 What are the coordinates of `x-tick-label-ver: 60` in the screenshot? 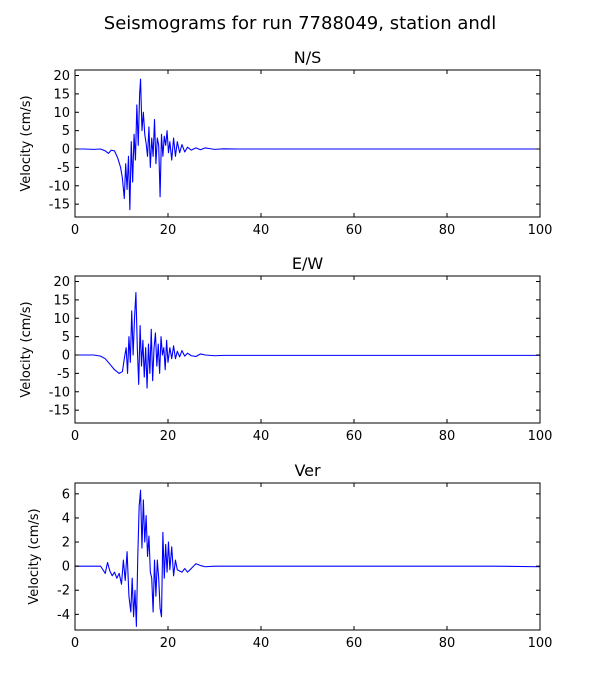 It's located at (354, 643).